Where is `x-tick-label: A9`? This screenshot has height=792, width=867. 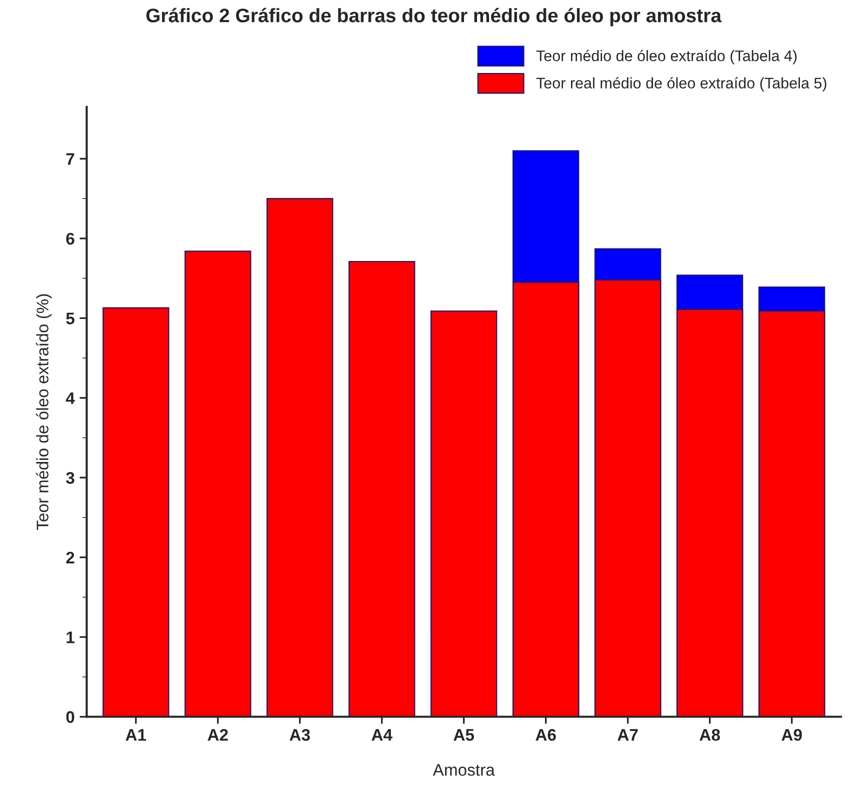
x-tick-label: A9 is located at coordinates (792, 735).